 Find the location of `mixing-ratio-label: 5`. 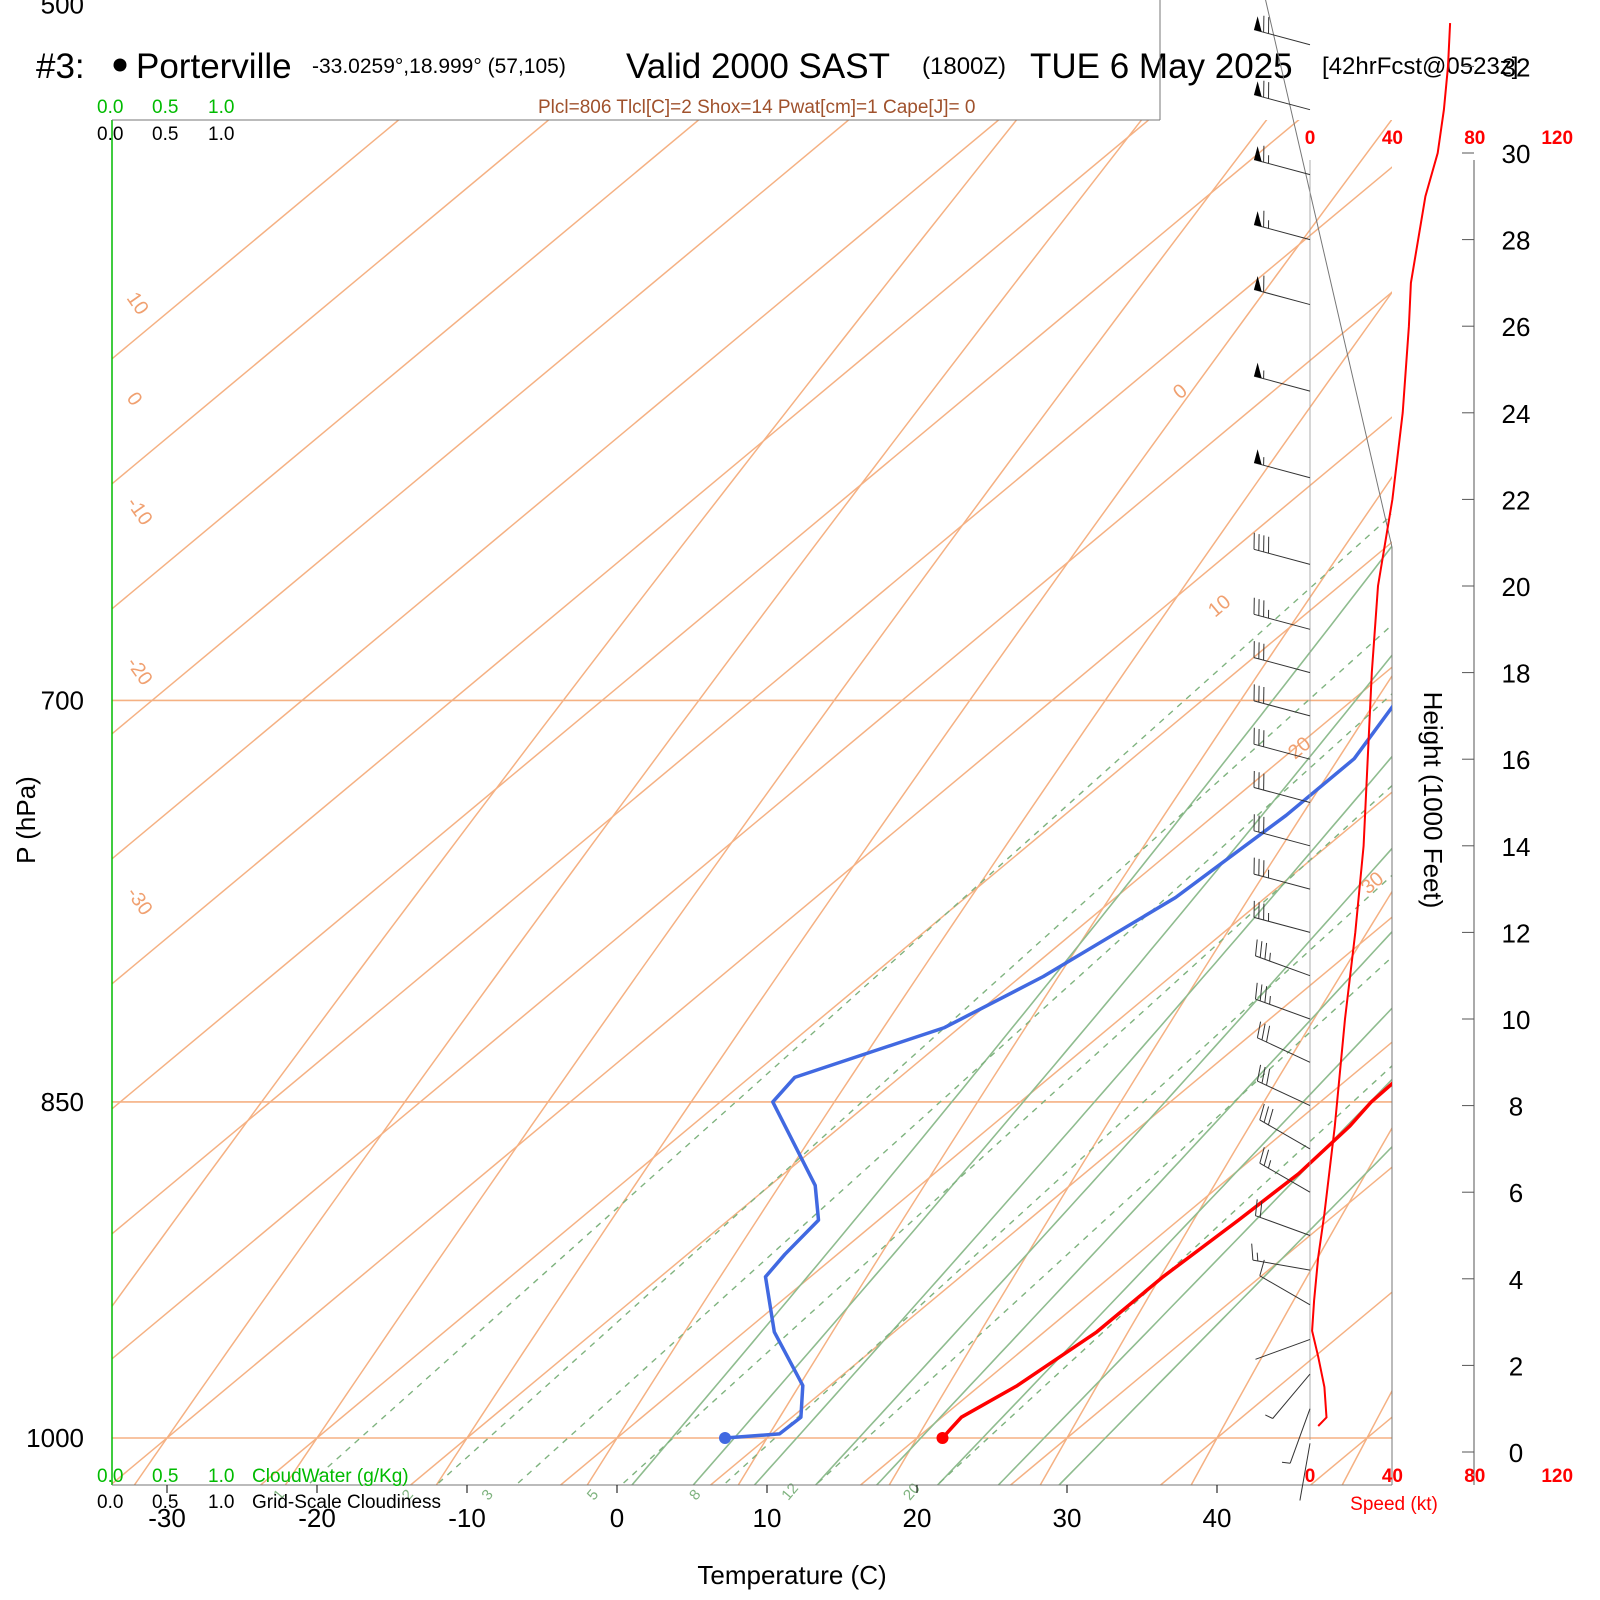

mixing-ratio-label: 5 is located at coordinates (593, 1494).